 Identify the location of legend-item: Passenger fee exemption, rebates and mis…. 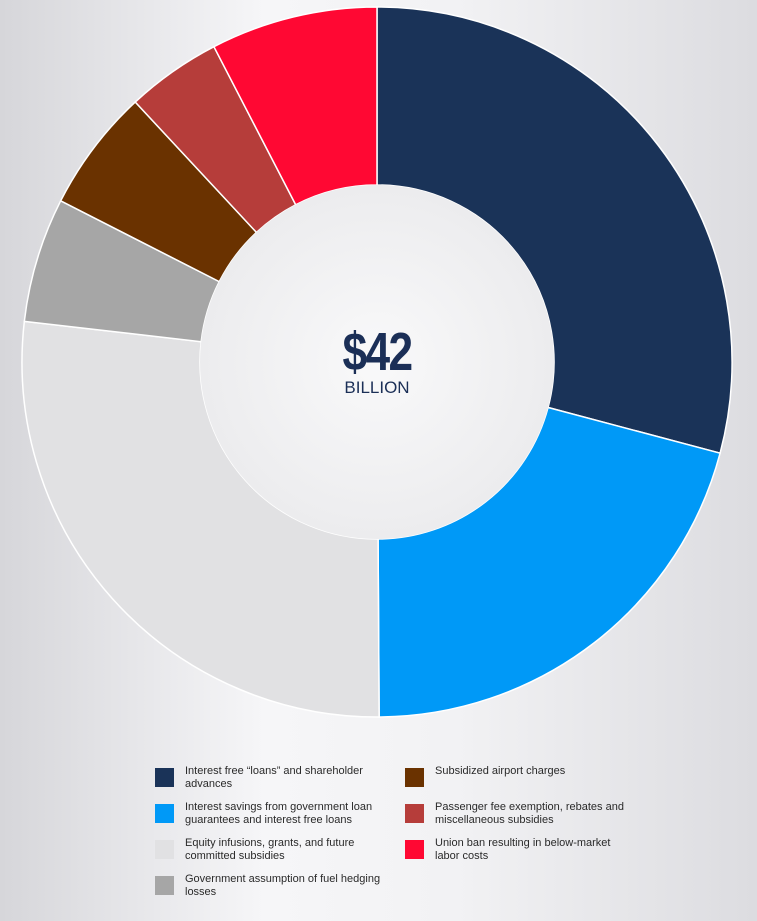
(515, 814).